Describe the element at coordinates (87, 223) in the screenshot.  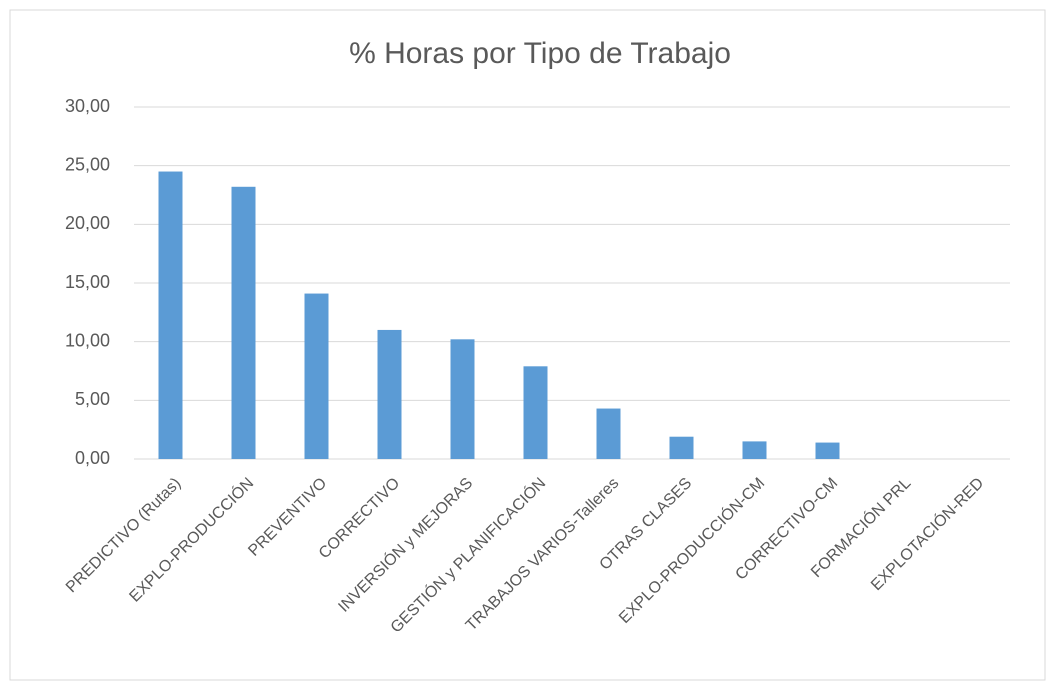
I see `y-tick-label: 20,00` at that location.